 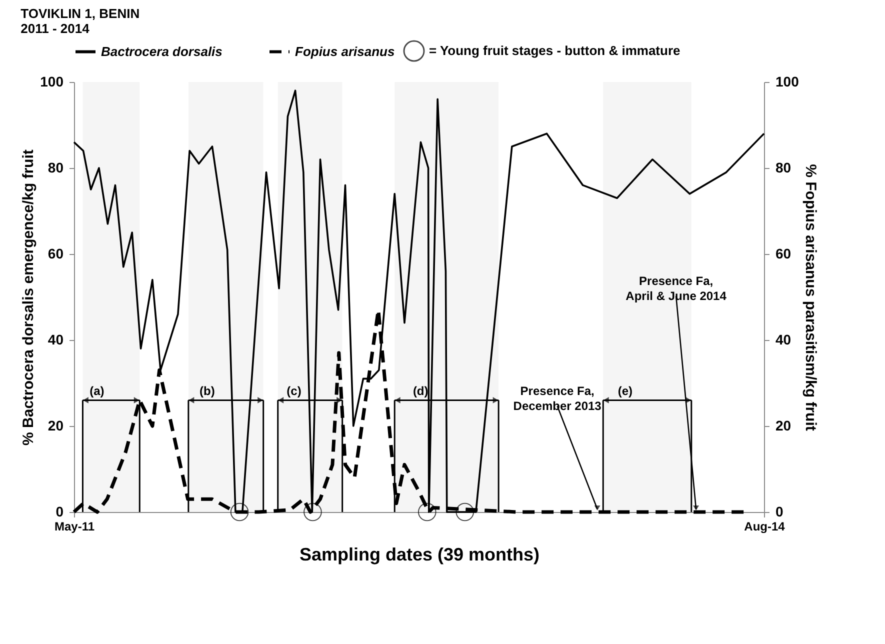 What do you see at coordinates (788, 82) in the screenshot?
I see `y2-tick-label: 100` at bounding box center [788, 82].